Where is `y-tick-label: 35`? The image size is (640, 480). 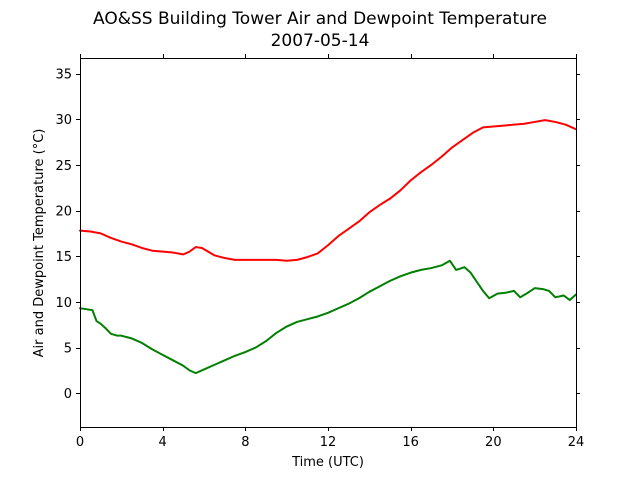 y-tick-label: 35 is located at coordinates (63, 75).